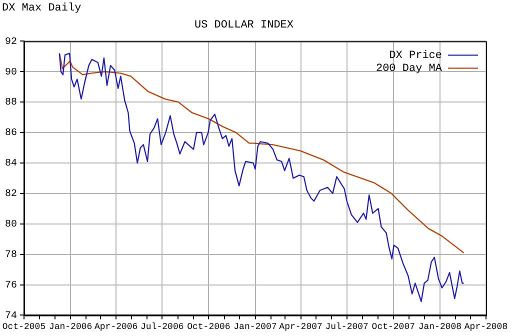 This screenshot has width=512, height=336. Describe the element at coordinates (346, 327) in the screenshot. I see `x-tick-label: Jul-2007` at that location.